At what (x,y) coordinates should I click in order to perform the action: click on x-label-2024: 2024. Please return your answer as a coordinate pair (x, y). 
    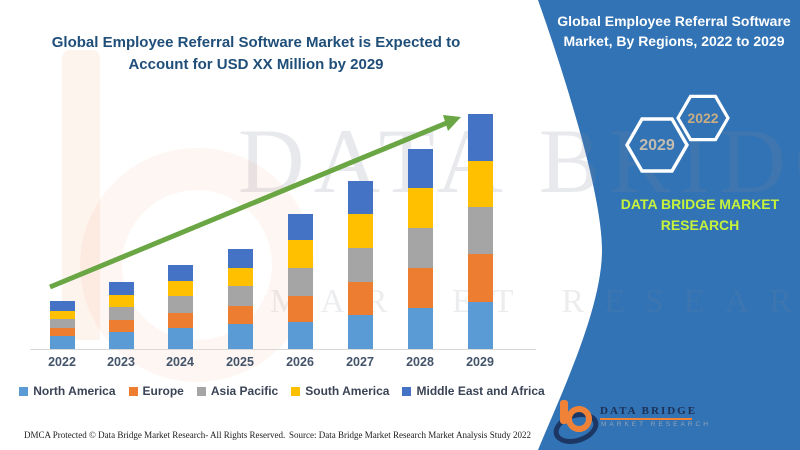
    Looking at the image, I should click on (180, 362).